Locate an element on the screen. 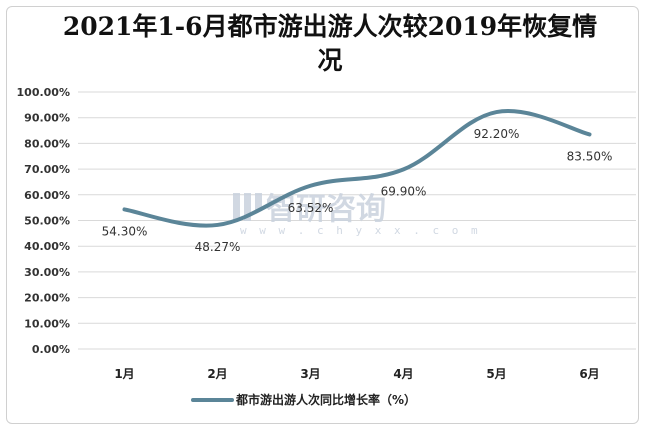  chart-title: 2021年1-6月都市游出游人次较2019年恢复情况 is located at coordinates (330, 43).